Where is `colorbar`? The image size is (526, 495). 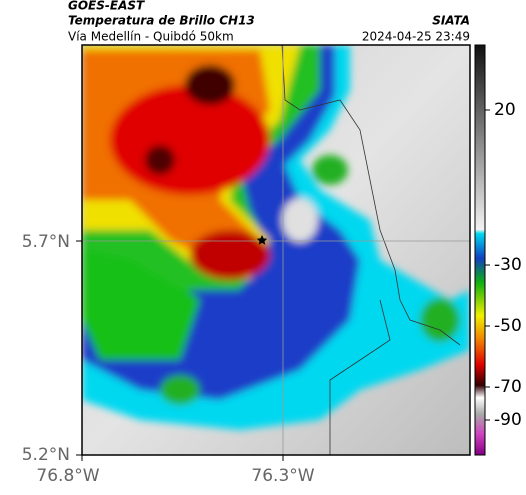
colorbar is located at coordinates (480, 250).